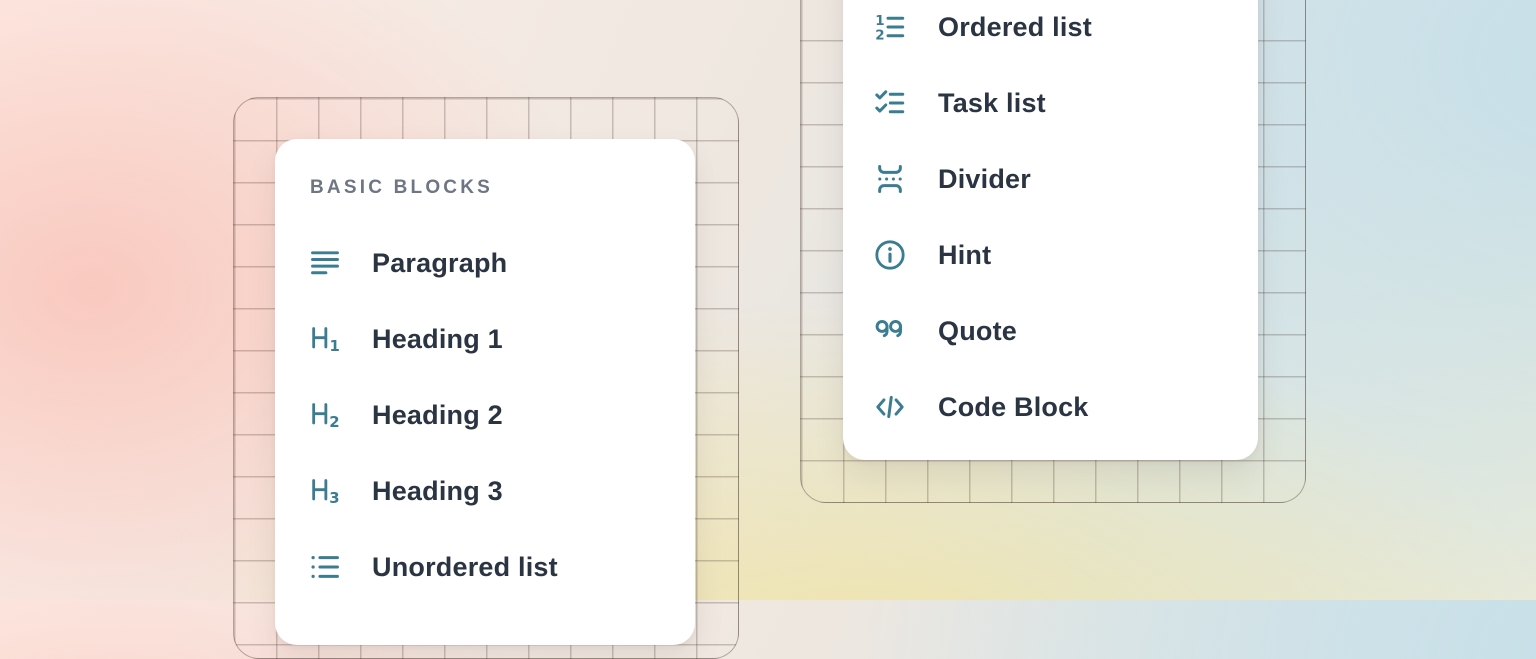 This screenshot has width=1536, height=659. I want to click on heading-1-icon: 1, so click(325, 339).